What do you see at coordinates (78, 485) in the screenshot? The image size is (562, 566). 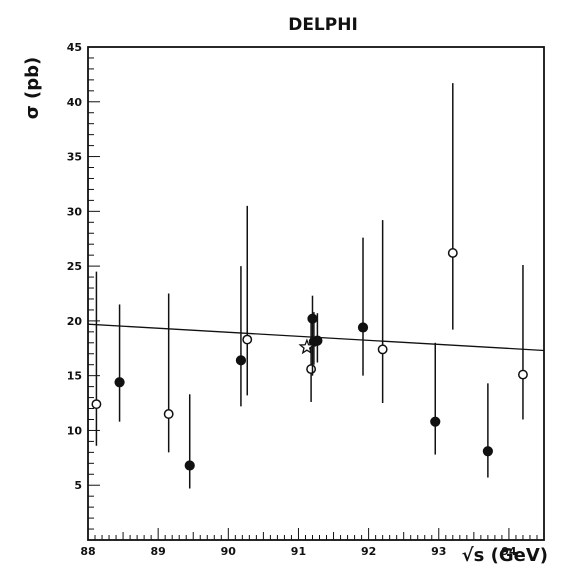 I see `y-tick-label: 5` at bounding box center [78, 485].